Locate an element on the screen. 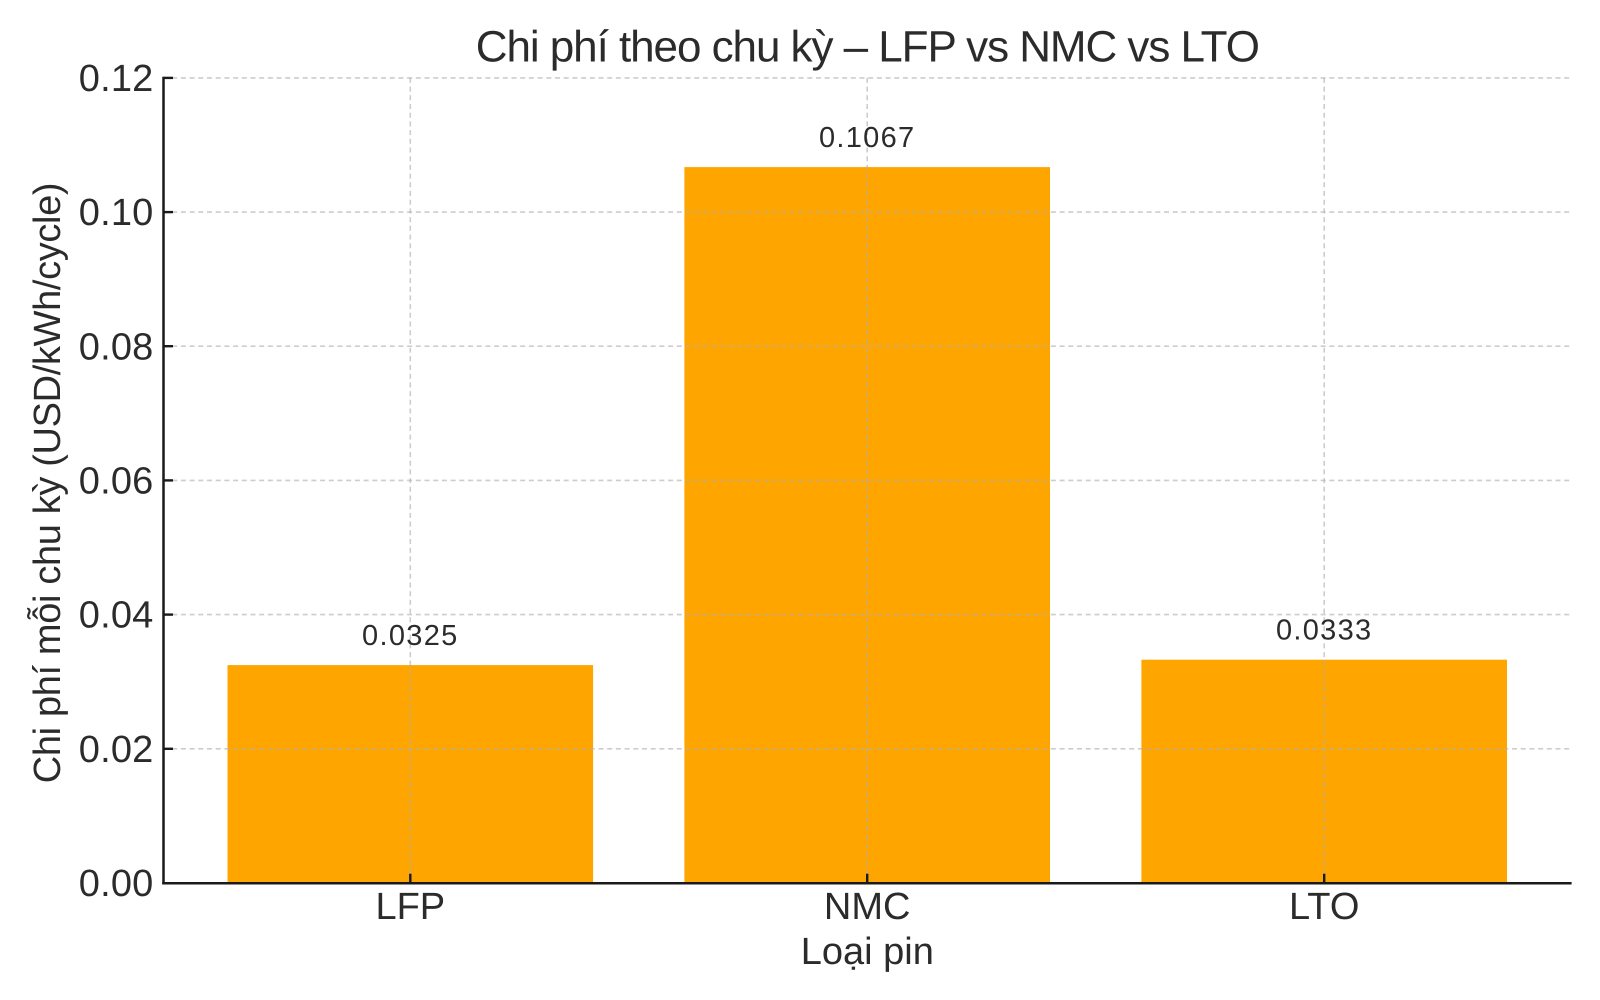 This screenshot has height=1000, width=1600. svg-text: 0.12 is located at coordinates (116, 79).